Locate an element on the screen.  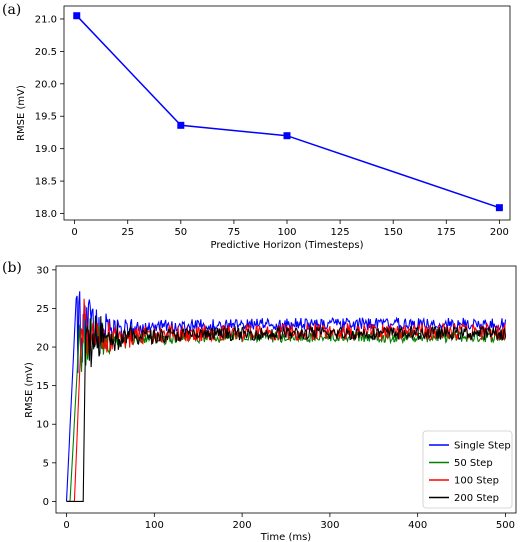
x-tick-label: 75 is located at coordinates (234, 232).